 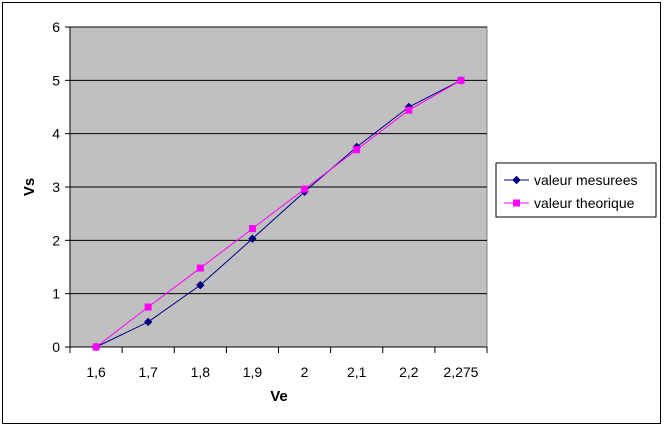 I want to click on x-tick-label: 2,1, so click(x=357, y=372).